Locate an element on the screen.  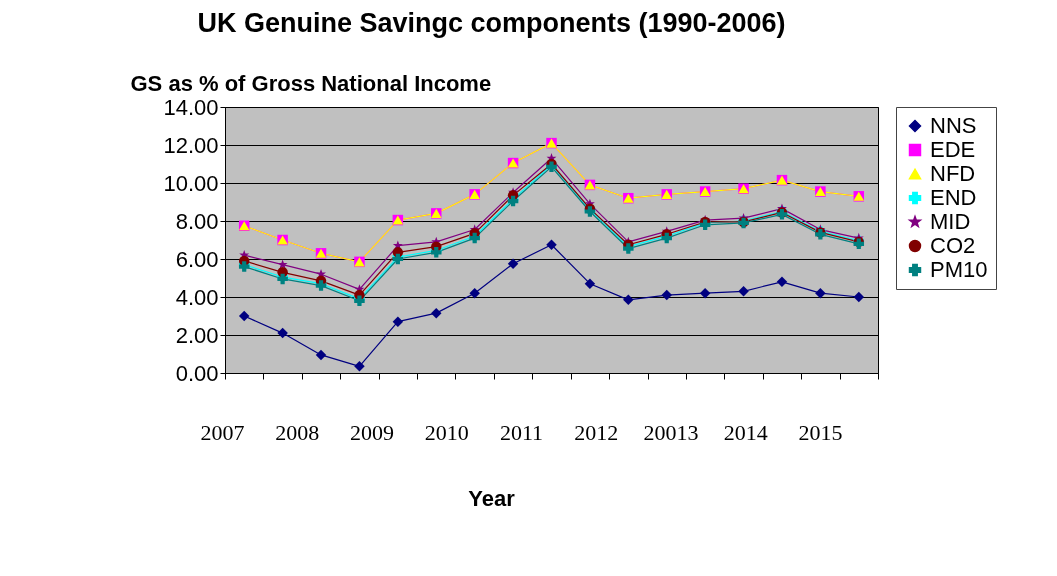
legend-label: MID is located at coordinates (950, 221).